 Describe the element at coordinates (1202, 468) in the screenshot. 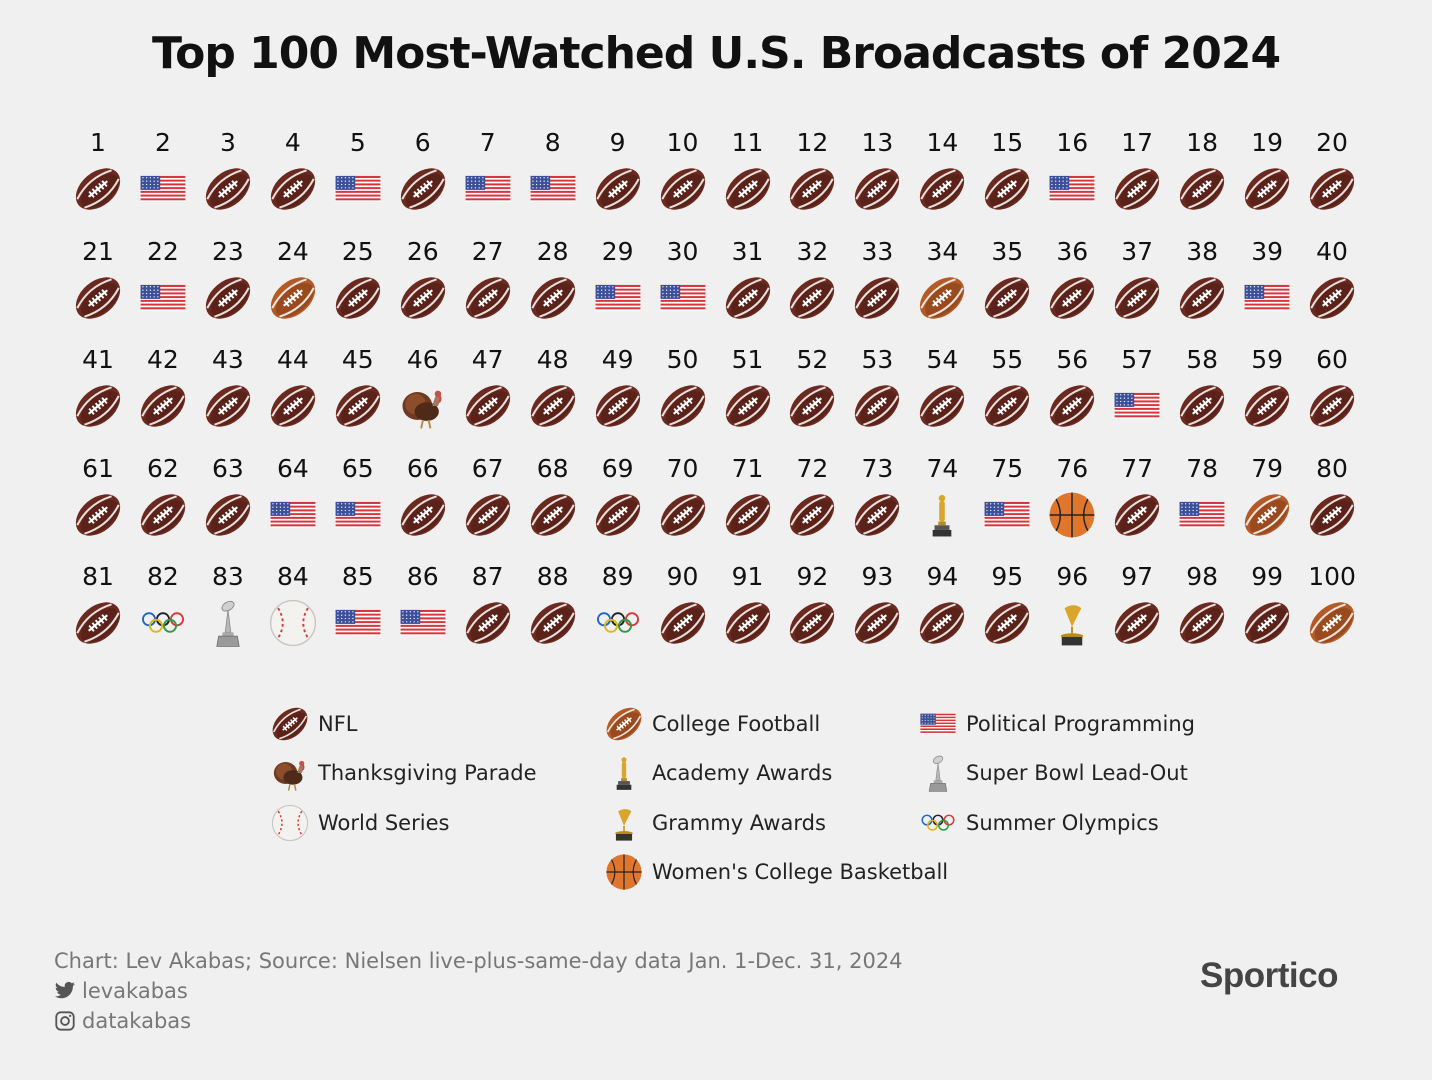

I see `rank-number: 78` at that location.